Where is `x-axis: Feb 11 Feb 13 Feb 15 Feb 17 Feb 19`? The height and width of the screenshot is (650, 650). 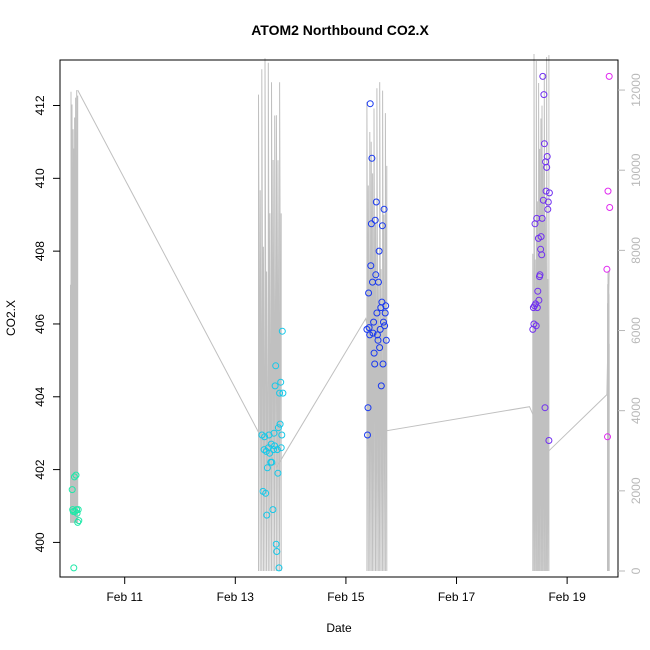
x-axis: Feb 11 Feb 13 Feb 15 Feb 17 Feb 19 is located at coordinates (346, 590).